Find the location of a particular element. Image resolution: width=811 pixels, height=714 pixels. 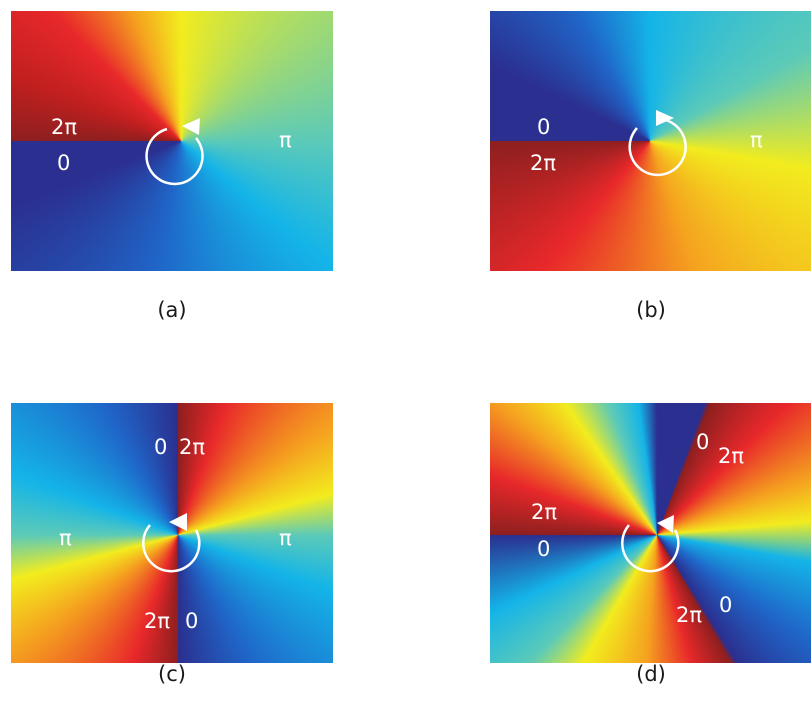

phase-panel-b: 0 2π π is located at coordinates (650, 141).